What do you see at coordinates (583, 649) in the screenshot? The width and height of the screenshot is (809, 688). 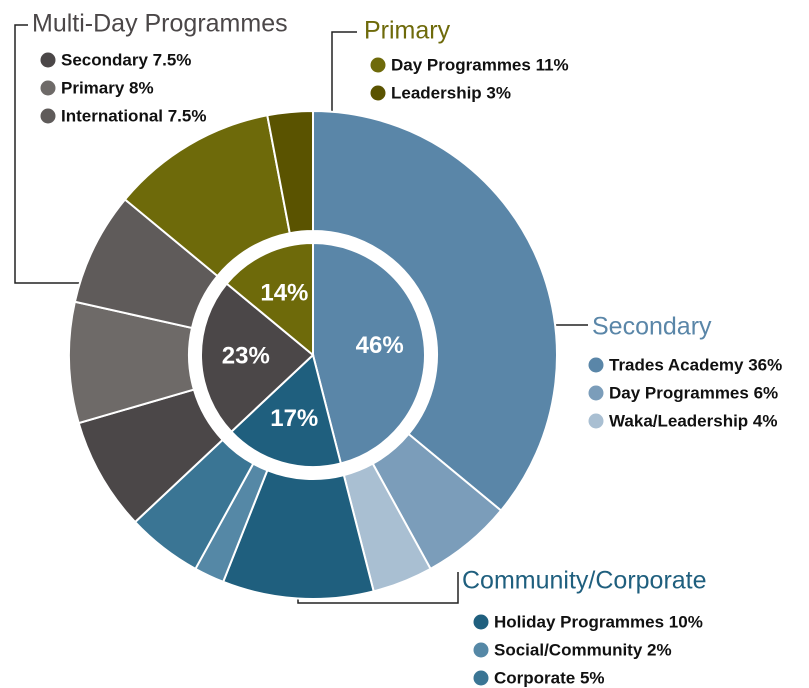 I see `legend-label: Social/Community 2%` at bounding box center [583, 649].